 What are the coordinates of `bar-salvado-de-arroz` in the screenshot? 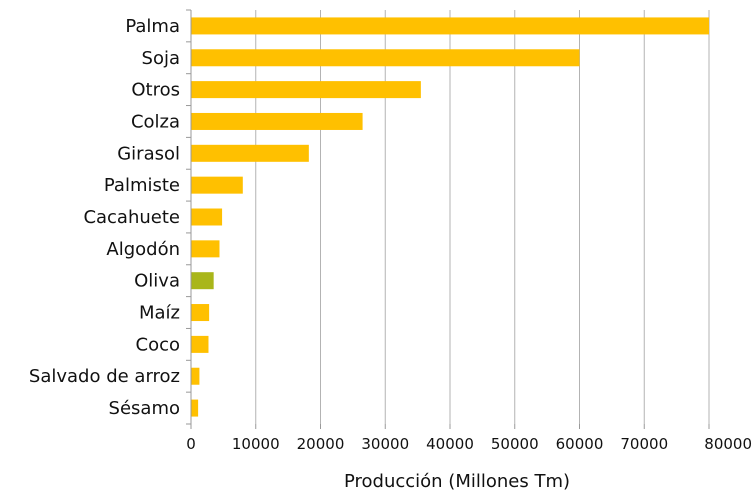 It's located at (195, 376).